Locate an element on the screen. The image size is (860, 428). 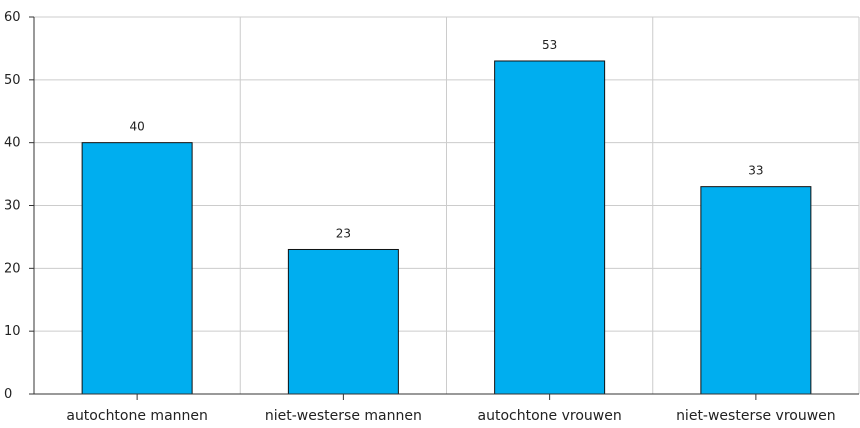
value-label: 33 is located at coordinates (755, 171).